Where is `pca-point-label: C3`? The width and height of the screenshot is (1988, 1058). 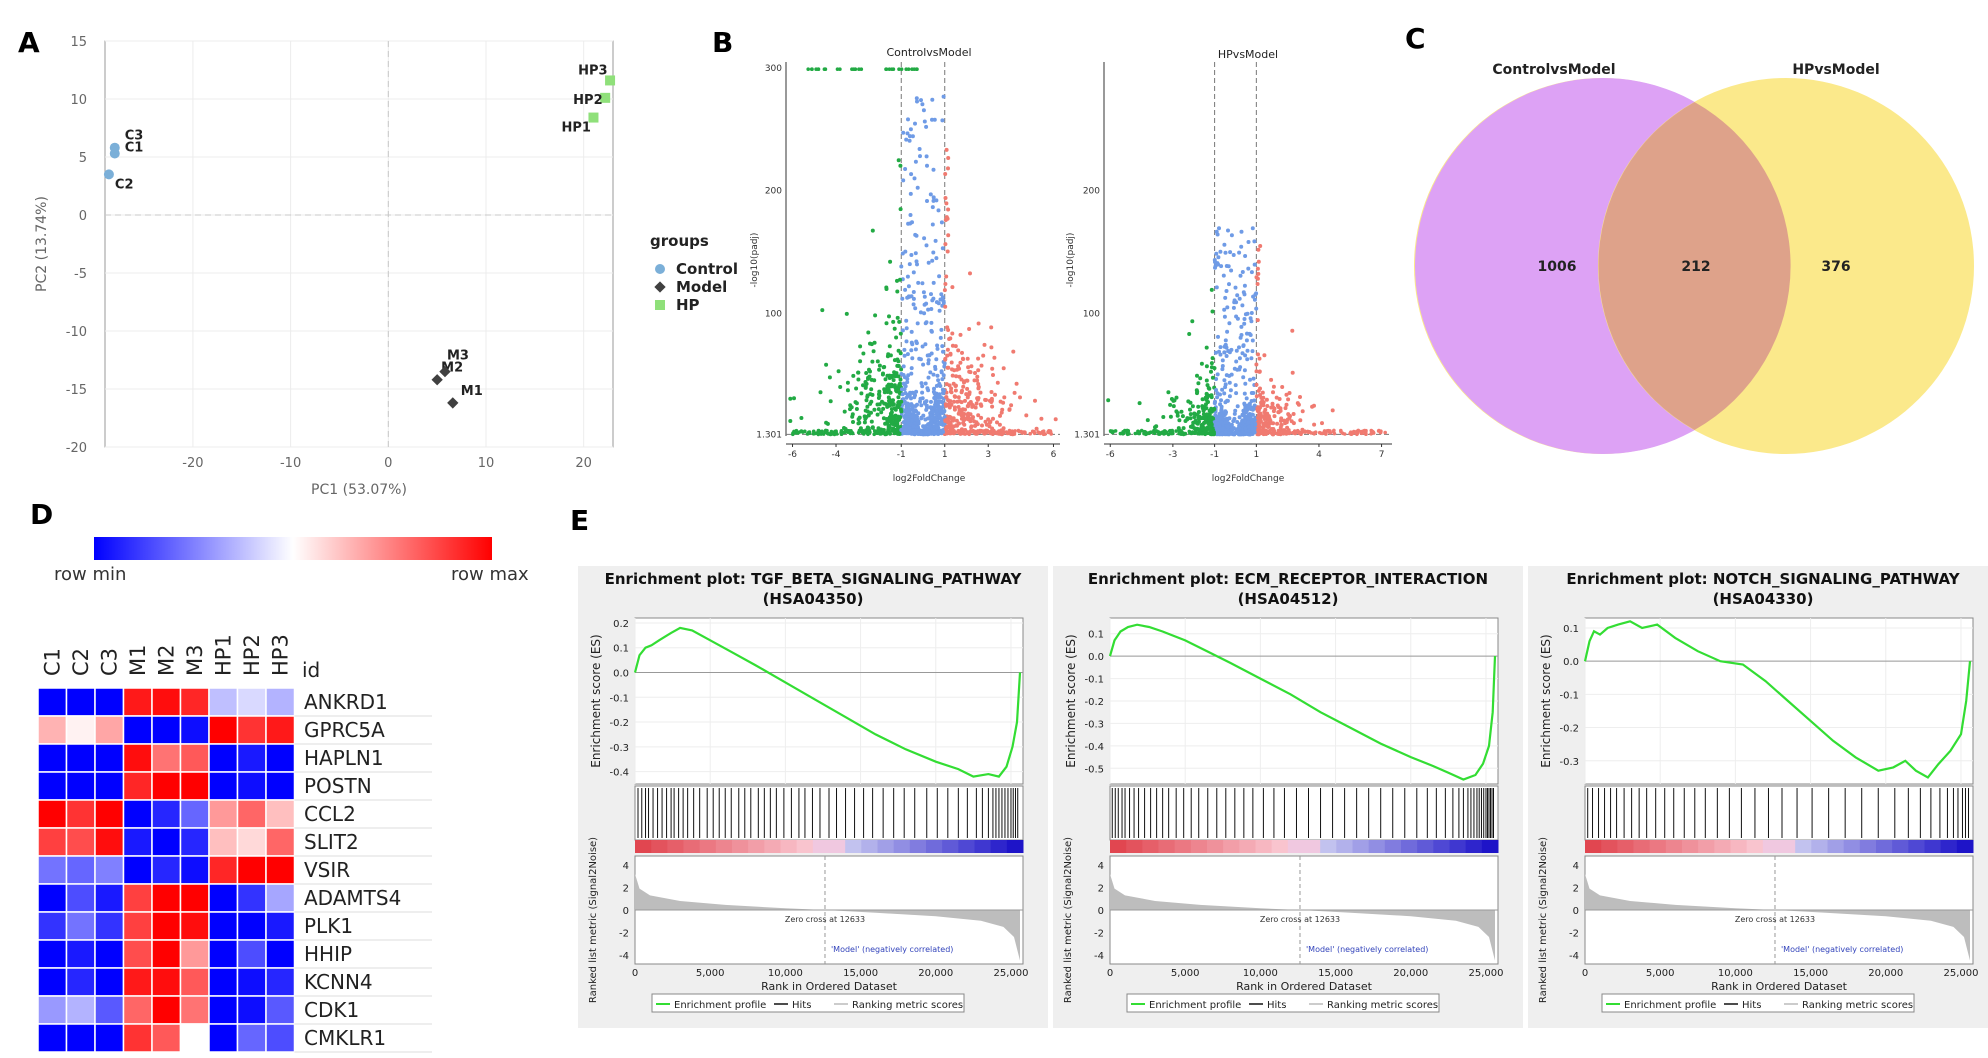
pca-point-label: C3 is located at coordinates (134, 136).